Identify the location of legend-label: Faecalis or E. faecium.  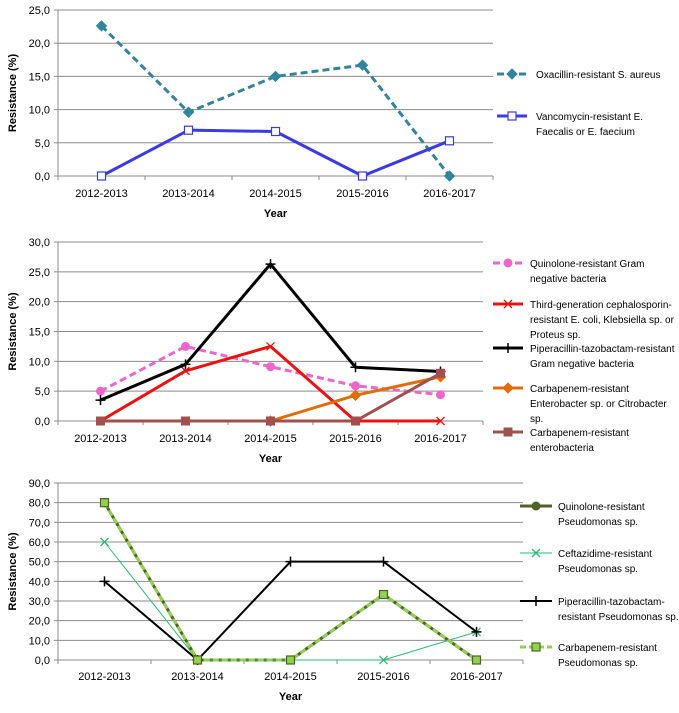
(585, 132).